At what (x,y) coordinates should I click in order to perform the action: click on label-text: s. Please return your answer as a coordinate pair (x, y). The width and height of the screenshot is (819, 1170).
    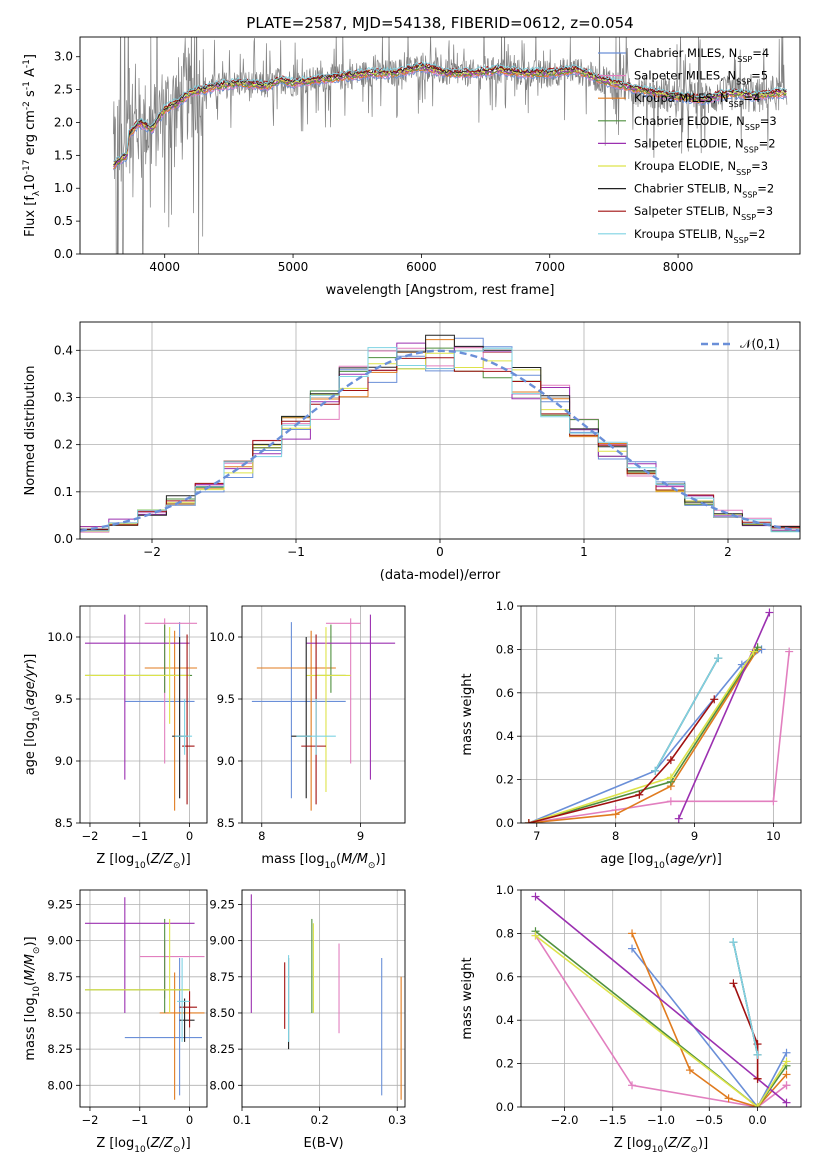
    Looking at the image, I should click on (30, 95).